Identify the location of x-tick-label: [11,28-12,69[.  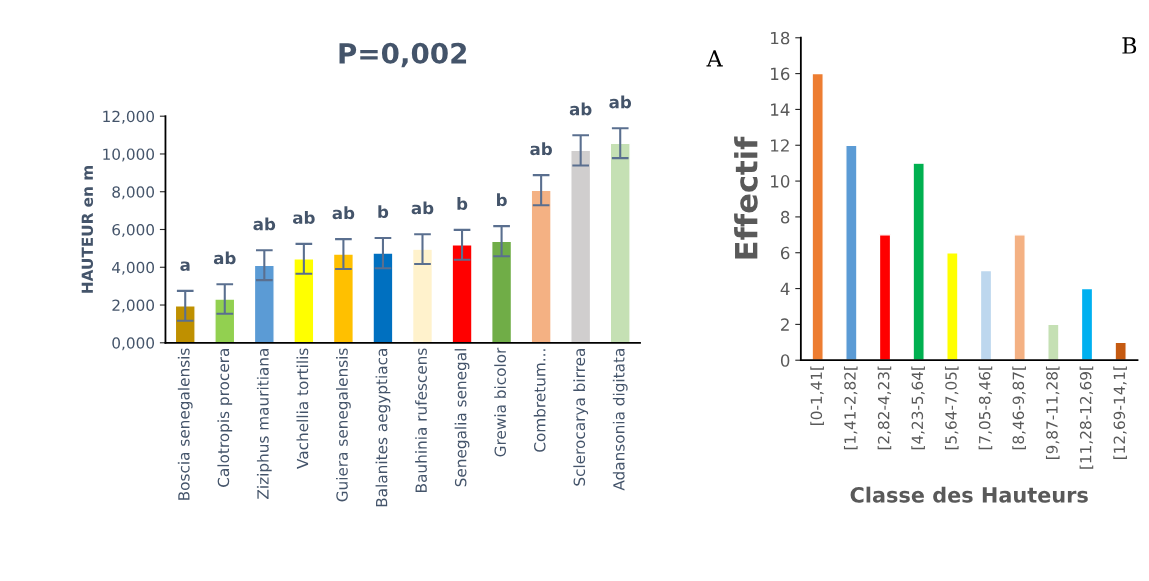
(1086, 417).